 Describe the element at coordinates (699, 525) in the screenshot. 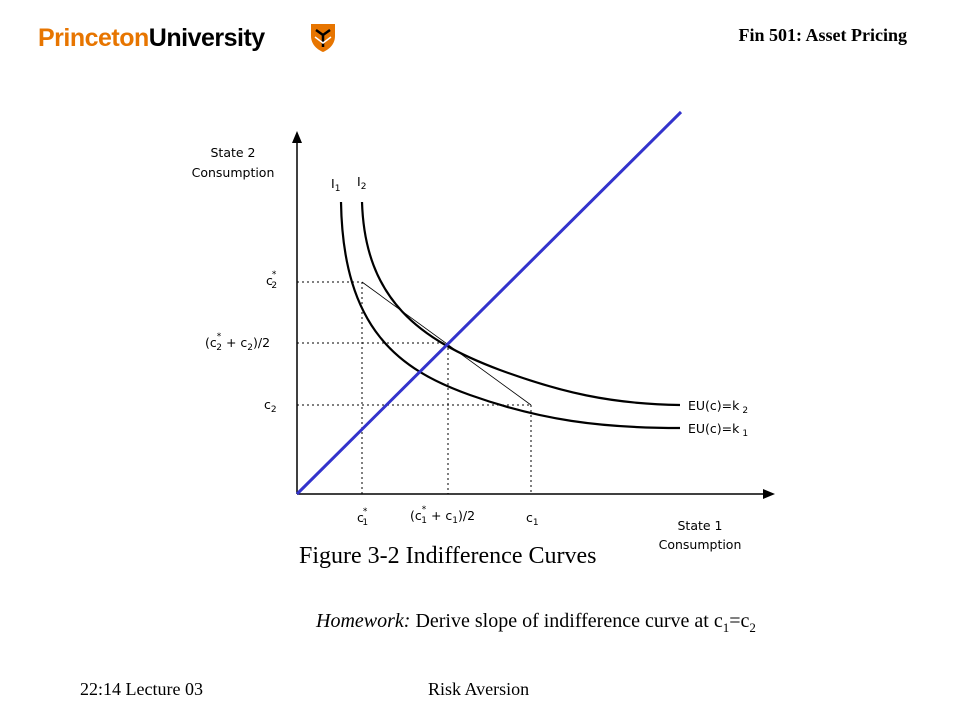

I see `x-axis-label-line1: State 1` at that location.